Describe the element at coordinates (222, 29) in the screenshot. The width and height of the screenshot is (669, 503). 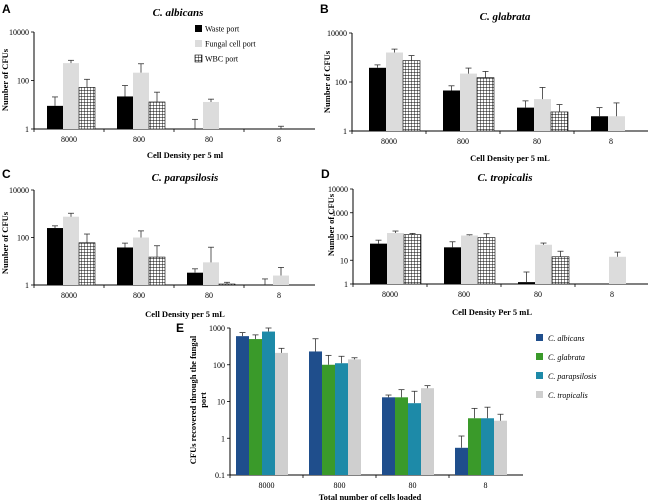
I see `legend-label-waste: Waste port` at that location.